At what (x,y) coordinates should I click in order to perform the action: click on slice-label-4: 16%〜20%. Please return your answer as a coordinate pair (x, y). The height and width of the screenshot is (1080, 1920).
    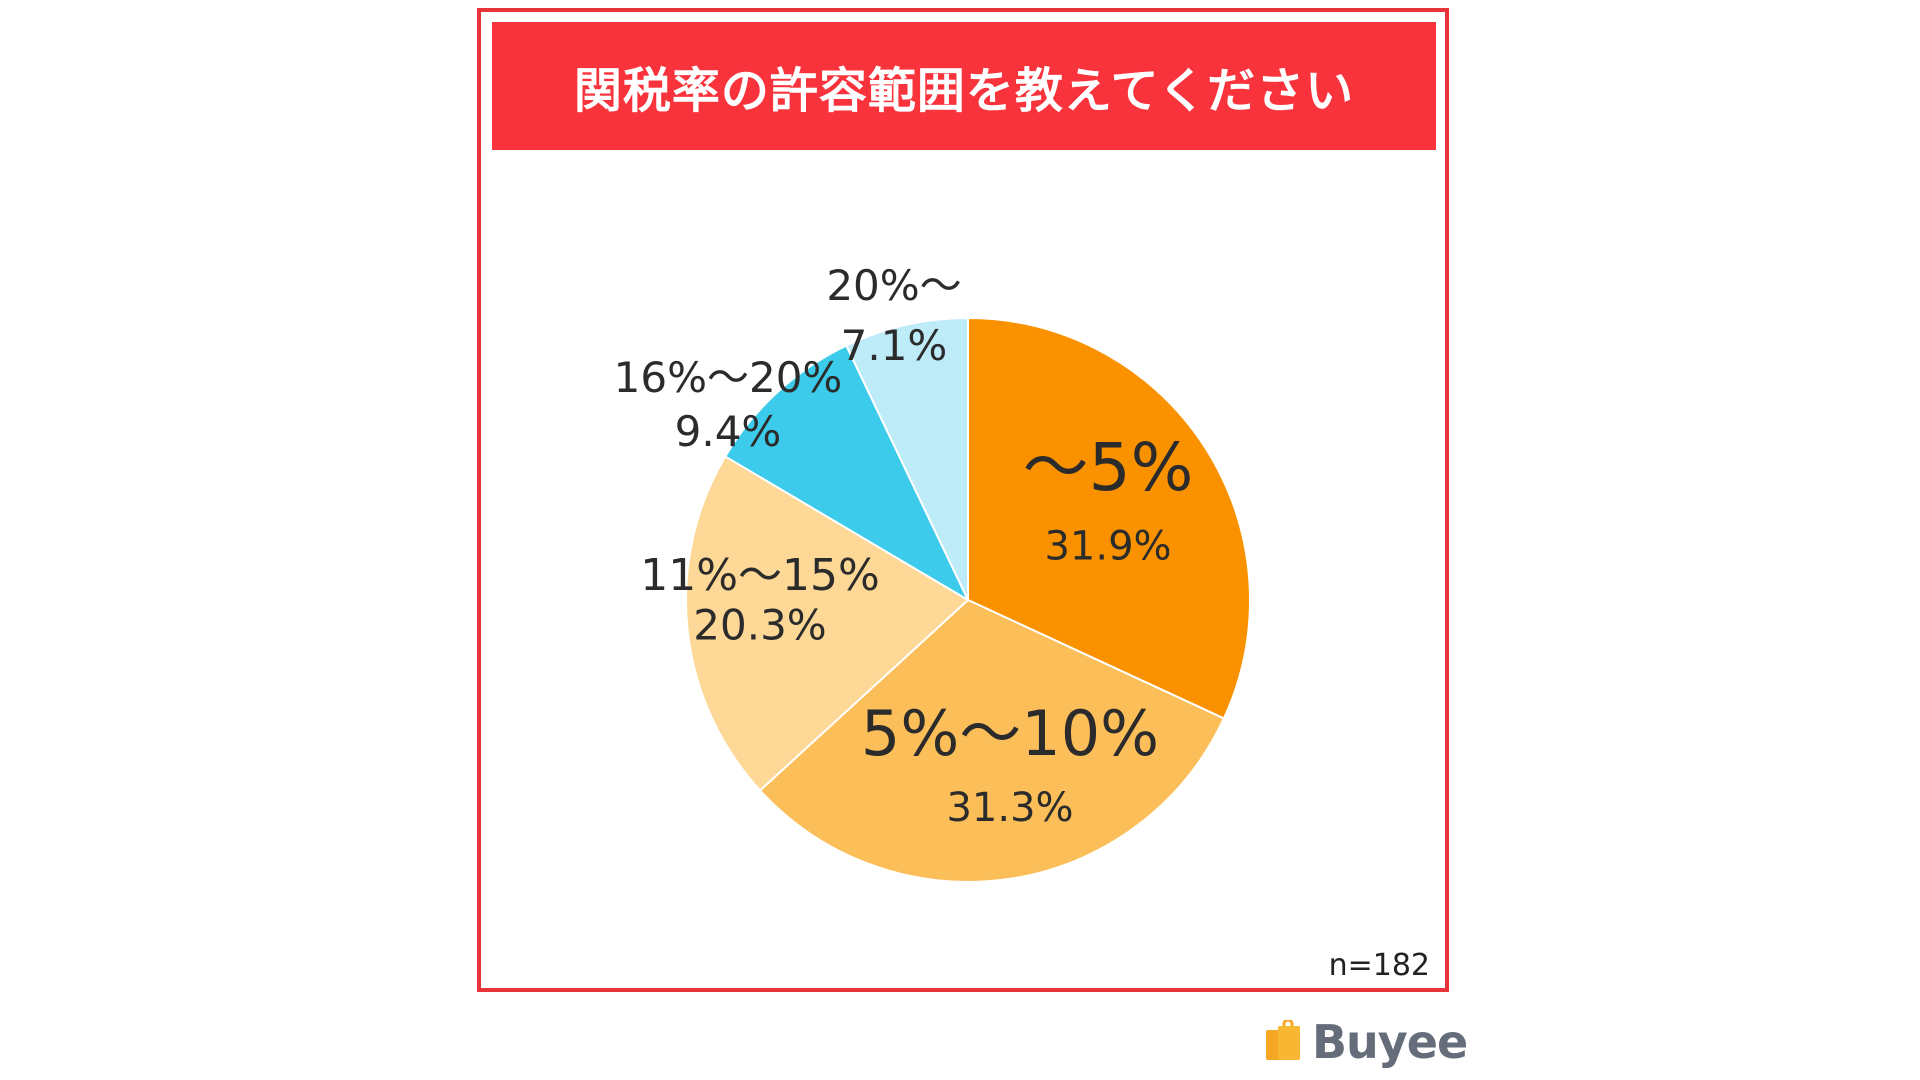
    Looking at the image, I should click on (728, 377).